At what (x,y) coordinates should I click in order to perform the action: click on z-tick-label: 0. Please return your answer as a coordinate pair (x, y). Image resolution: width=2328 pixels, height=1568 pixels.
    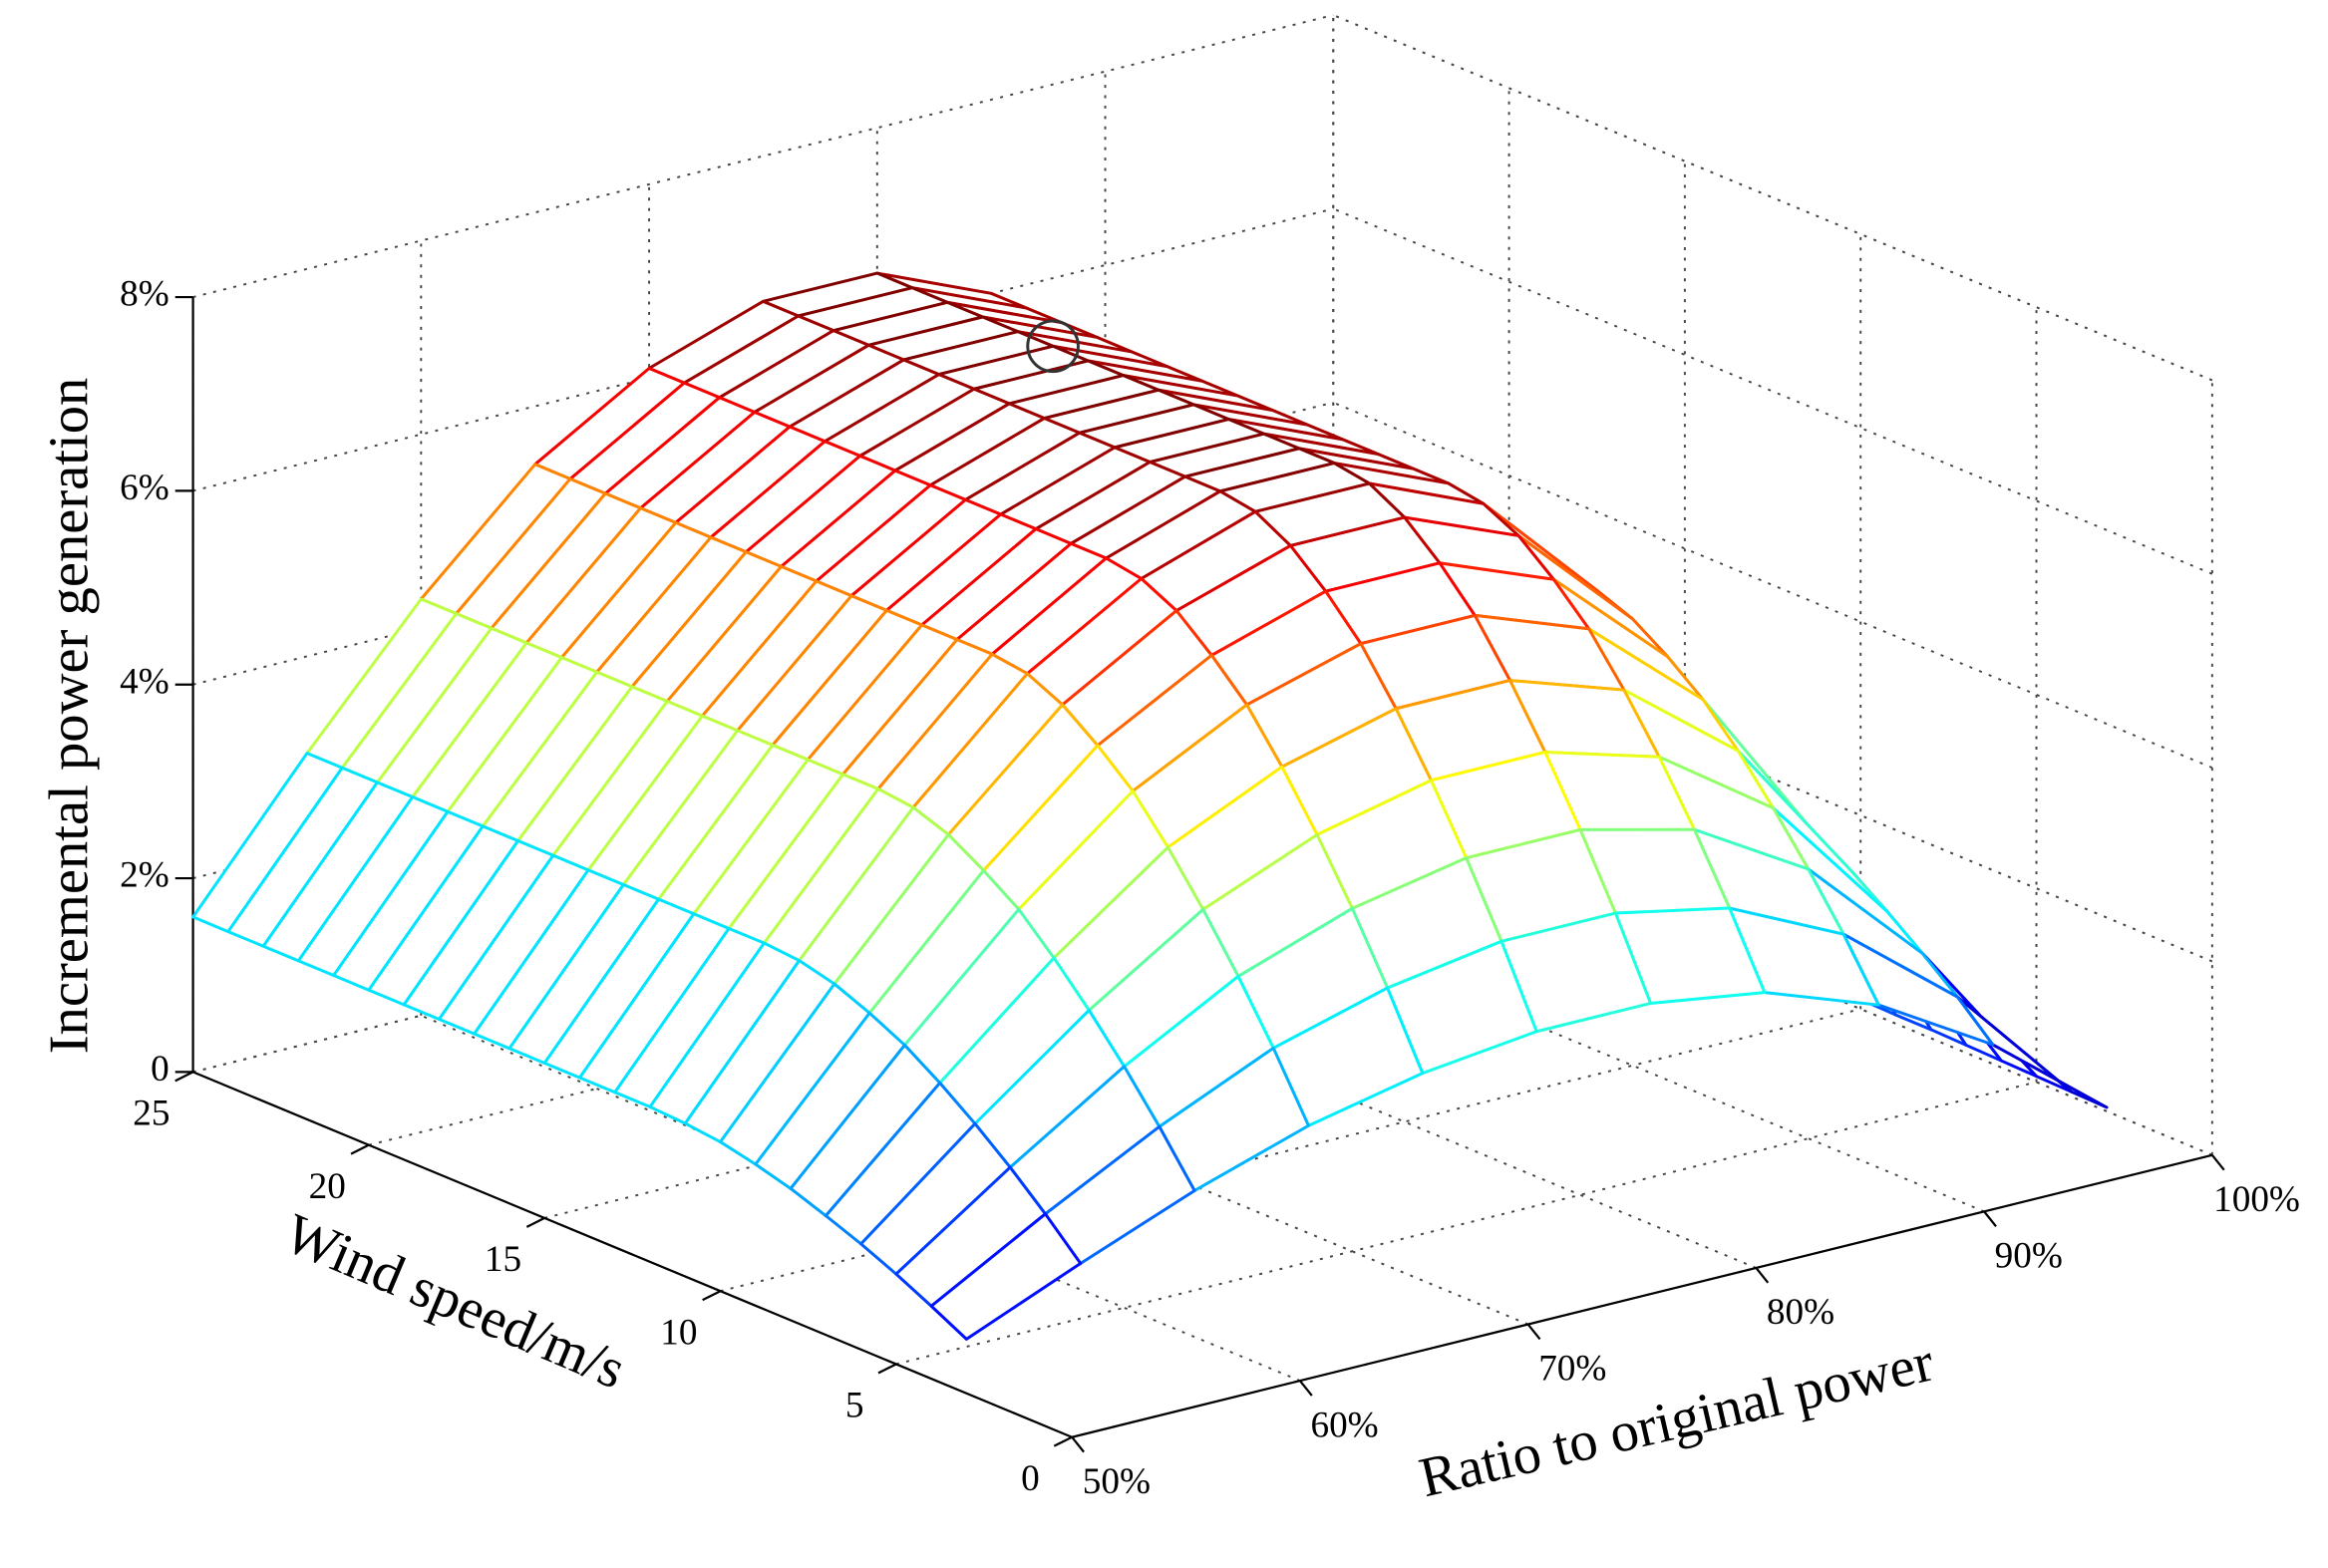
    Looking at the image, I should click on (160, 1069).